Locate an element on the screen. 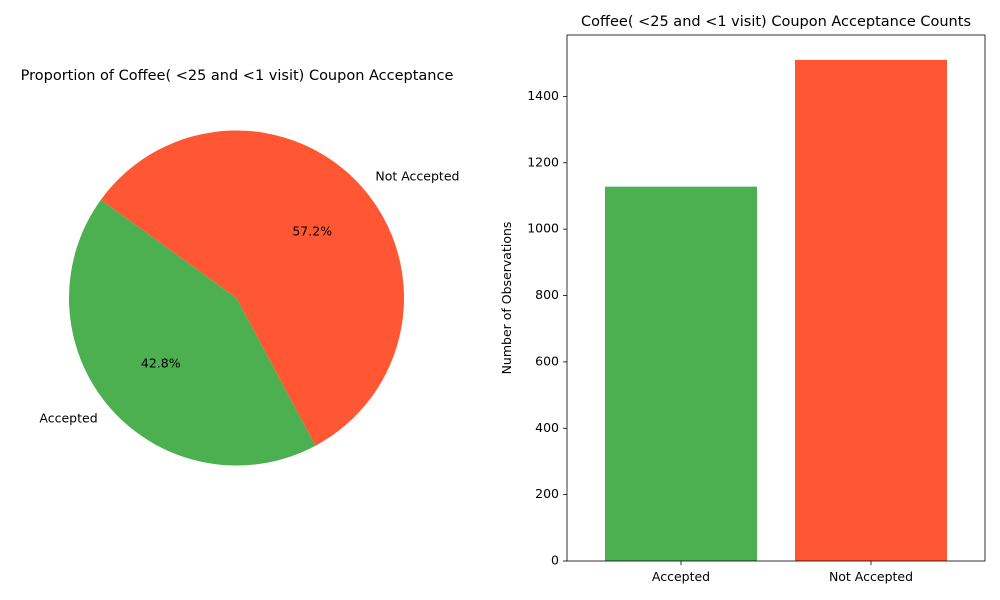  bar-not-accepted is located at coordinates (871, 310).